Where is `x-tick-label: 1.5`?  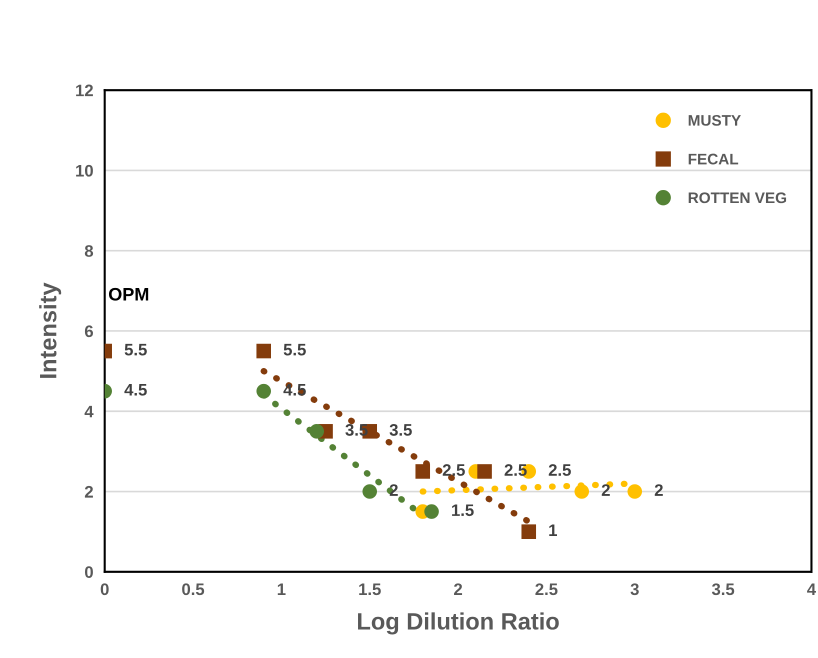 x-tick-label: 1.5 is located at coordinates (370, 590).